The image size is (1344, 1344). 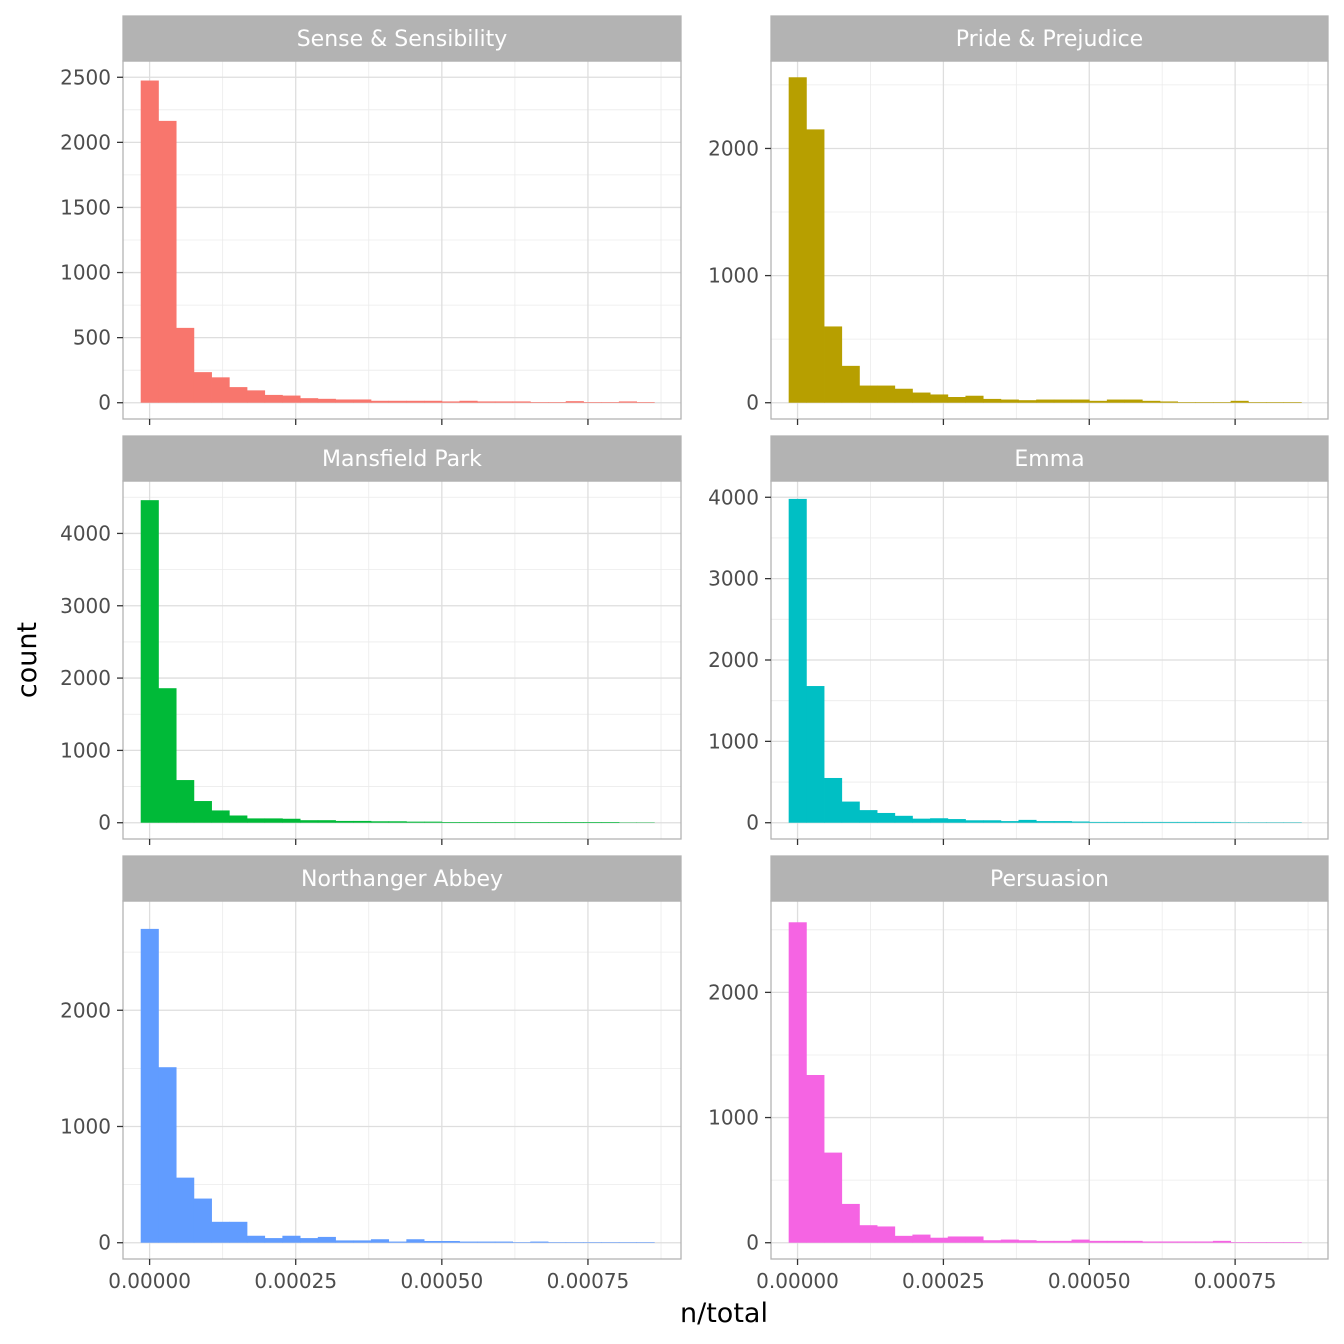 What do you see at coordinates (371, 640) in the screenshot?
I see `facet-panel-3: Mansfield Park 0 1000 2000 3000 4000` at bounding box center [371, 640].